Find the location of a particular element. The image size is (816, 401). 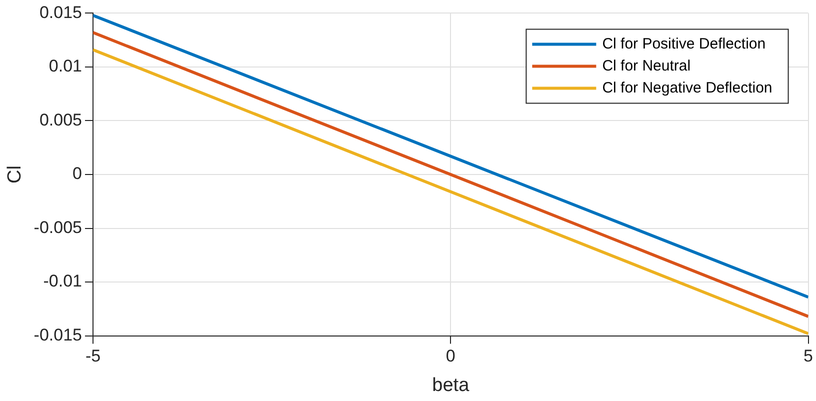

x-tick-label: -5 is located at coordinates (93, 356).